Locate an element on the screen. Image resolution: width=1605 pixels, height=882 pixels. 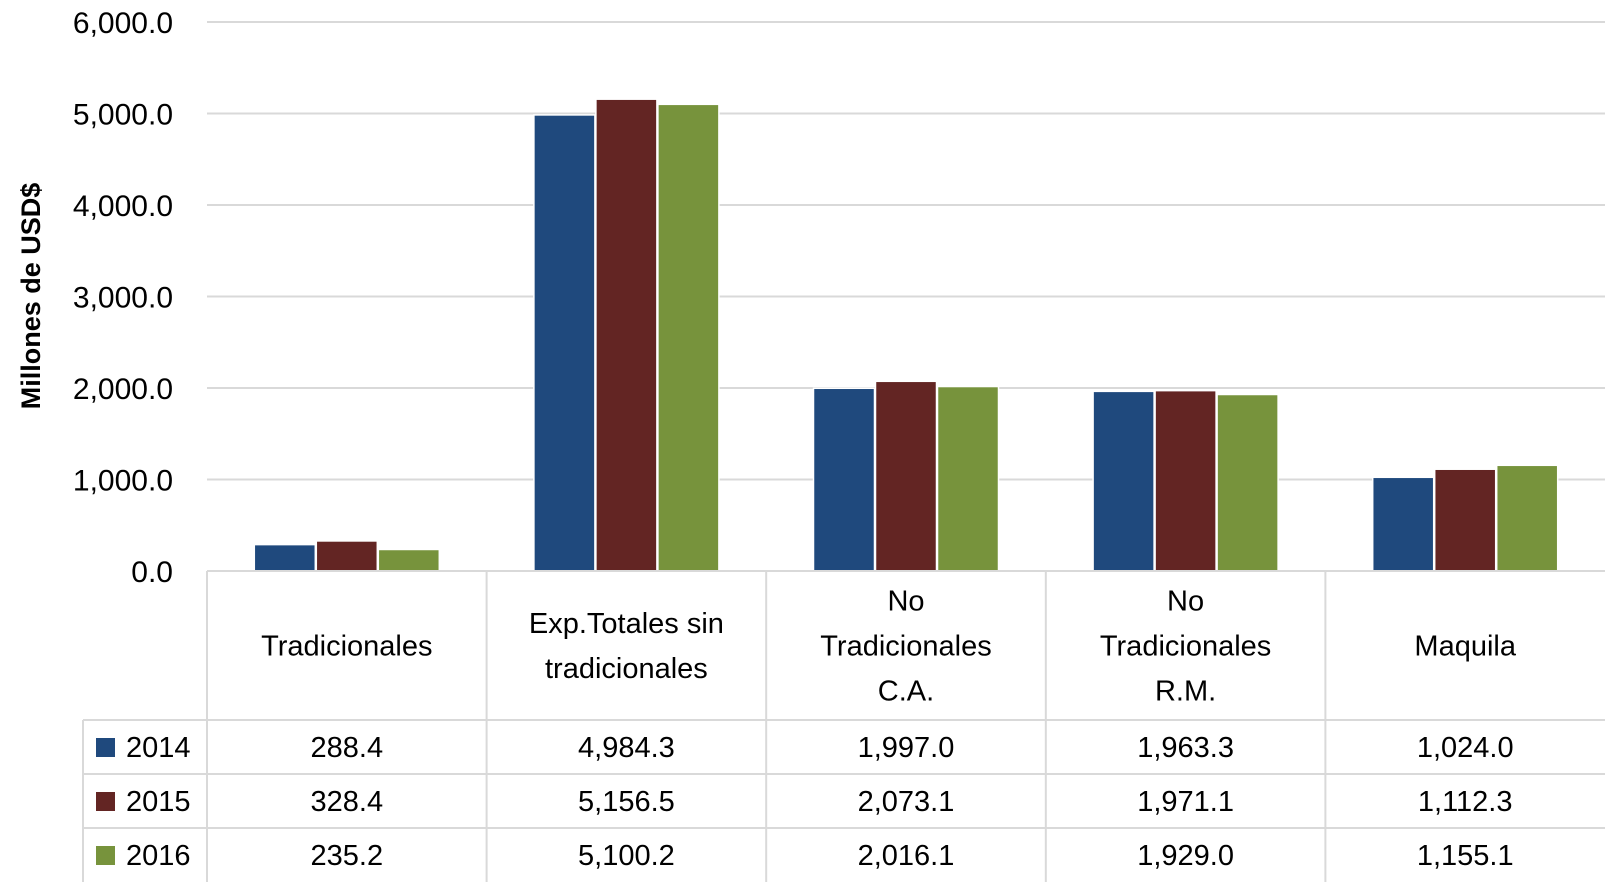
legend-swatch-2016 is located at coordinates (105, 855).